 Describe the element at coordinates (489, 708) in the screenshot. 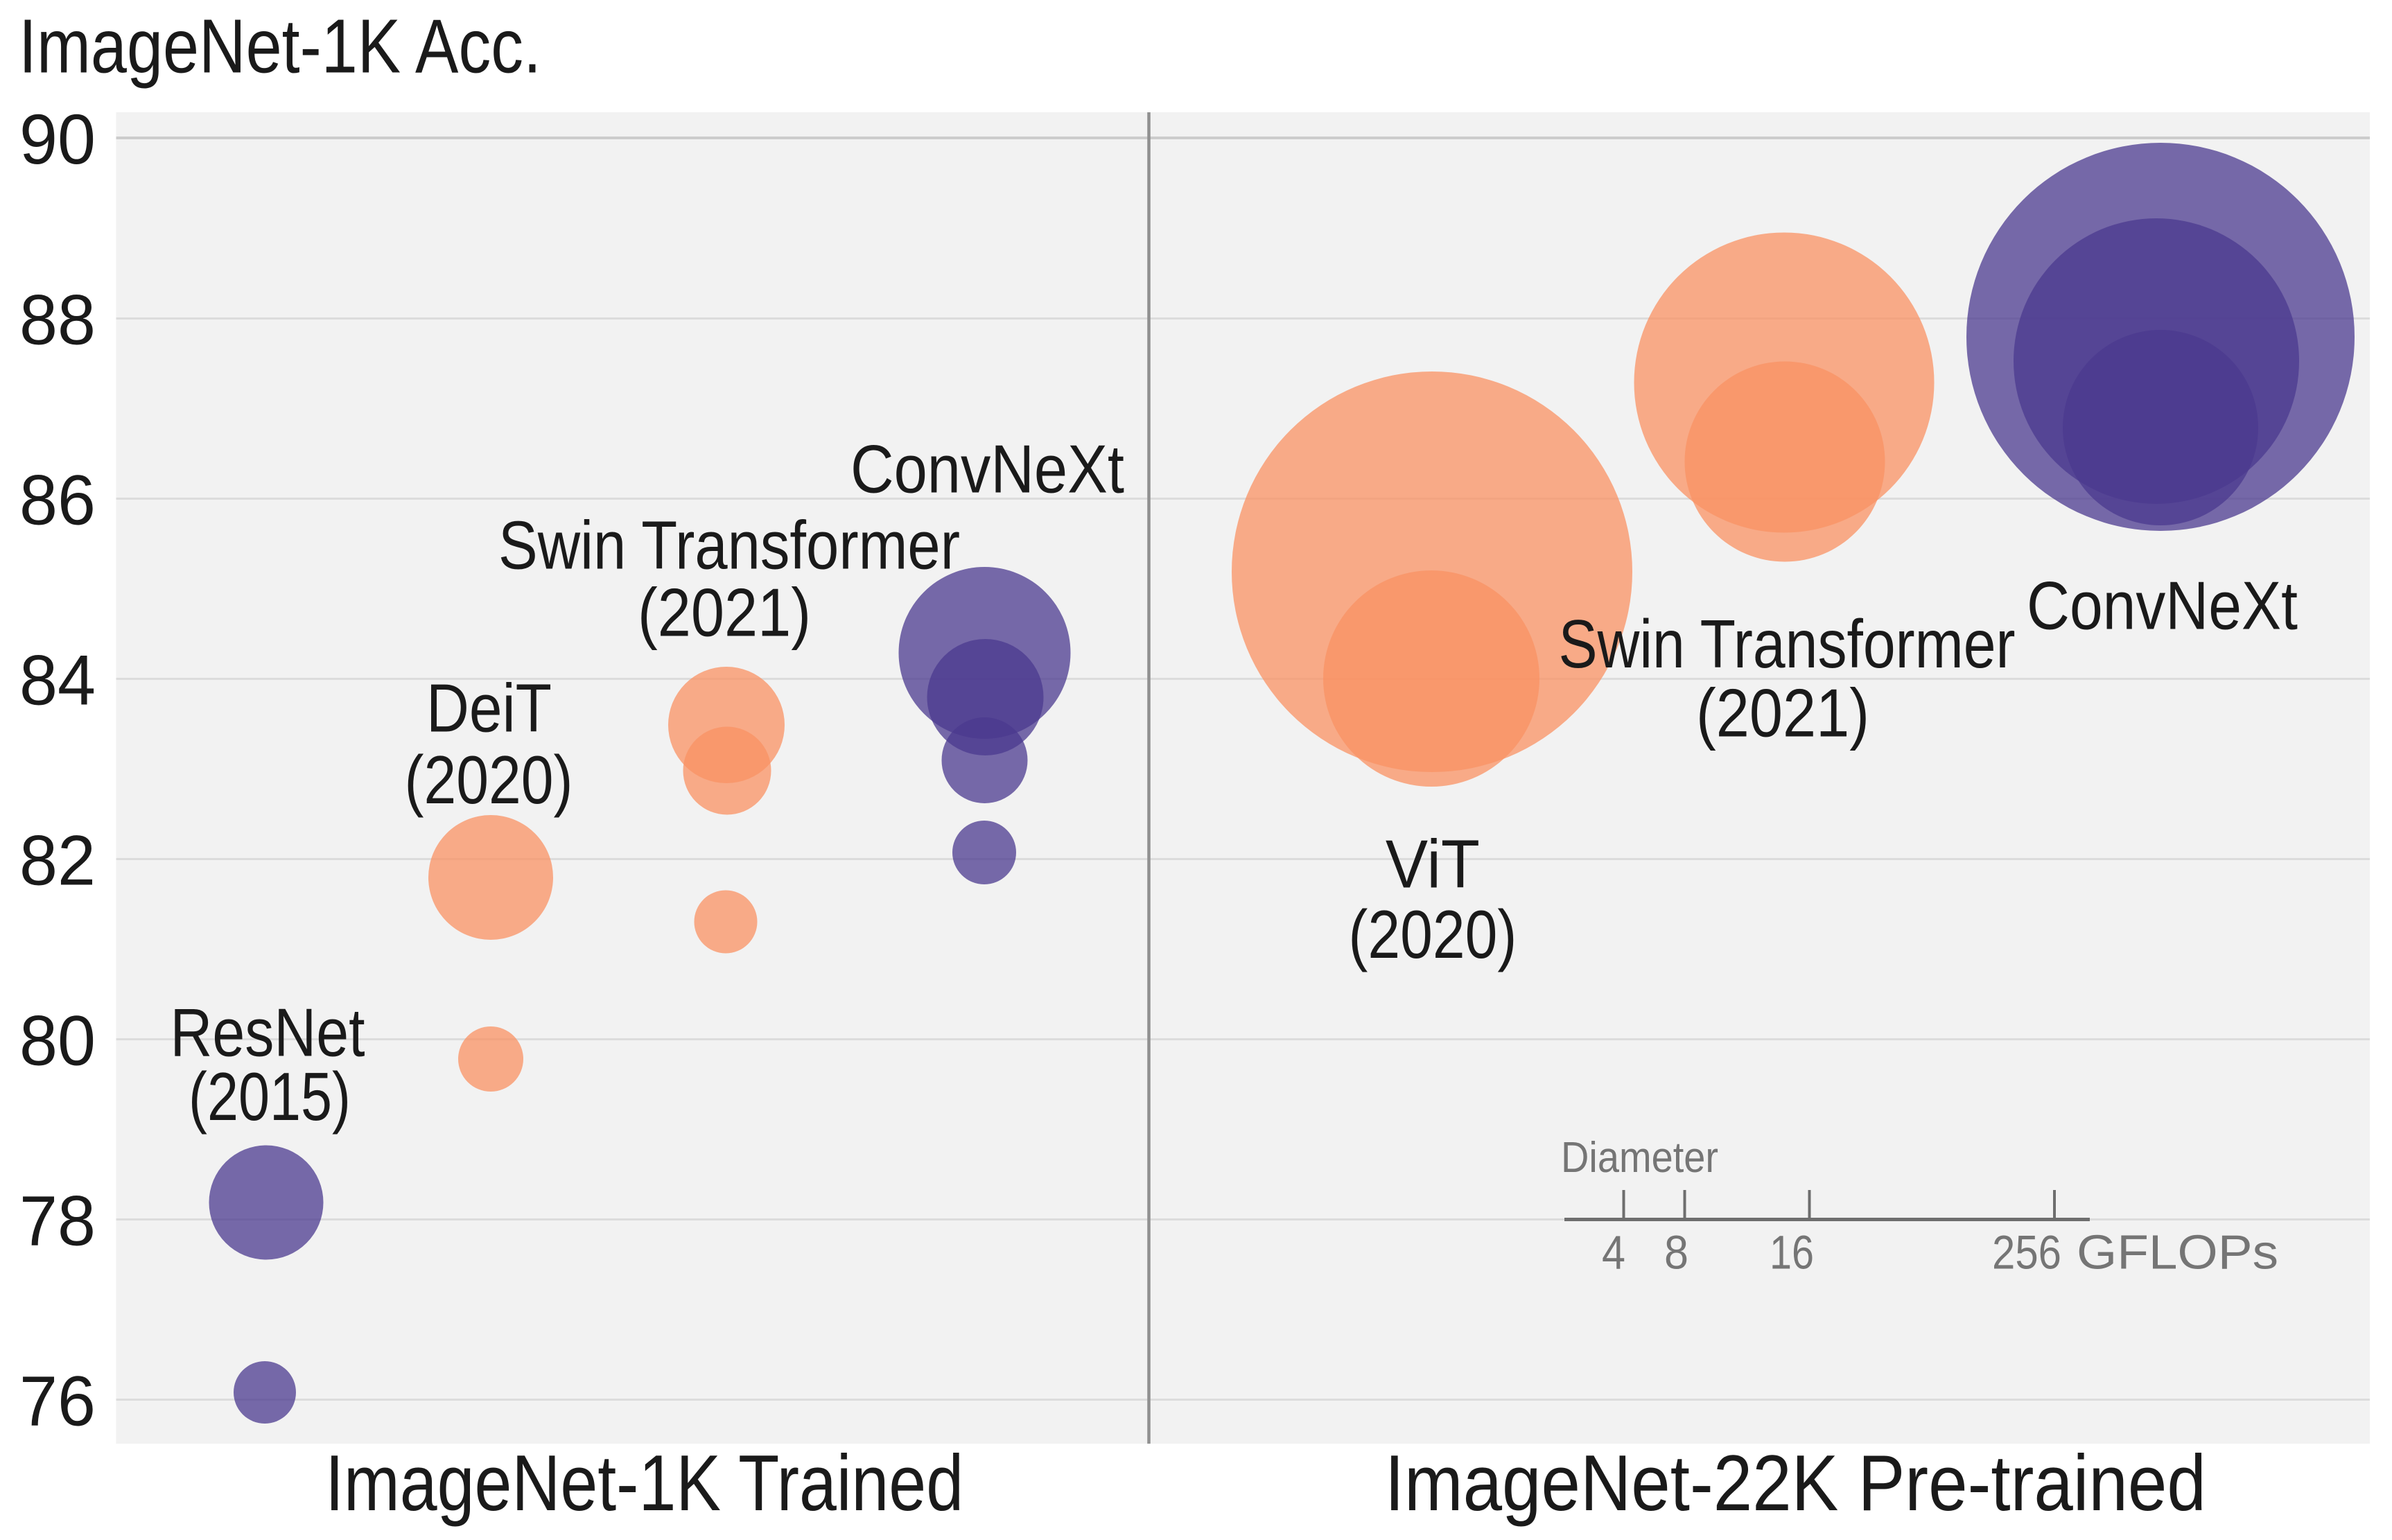

I see `svg-text: DeiT` at that location.